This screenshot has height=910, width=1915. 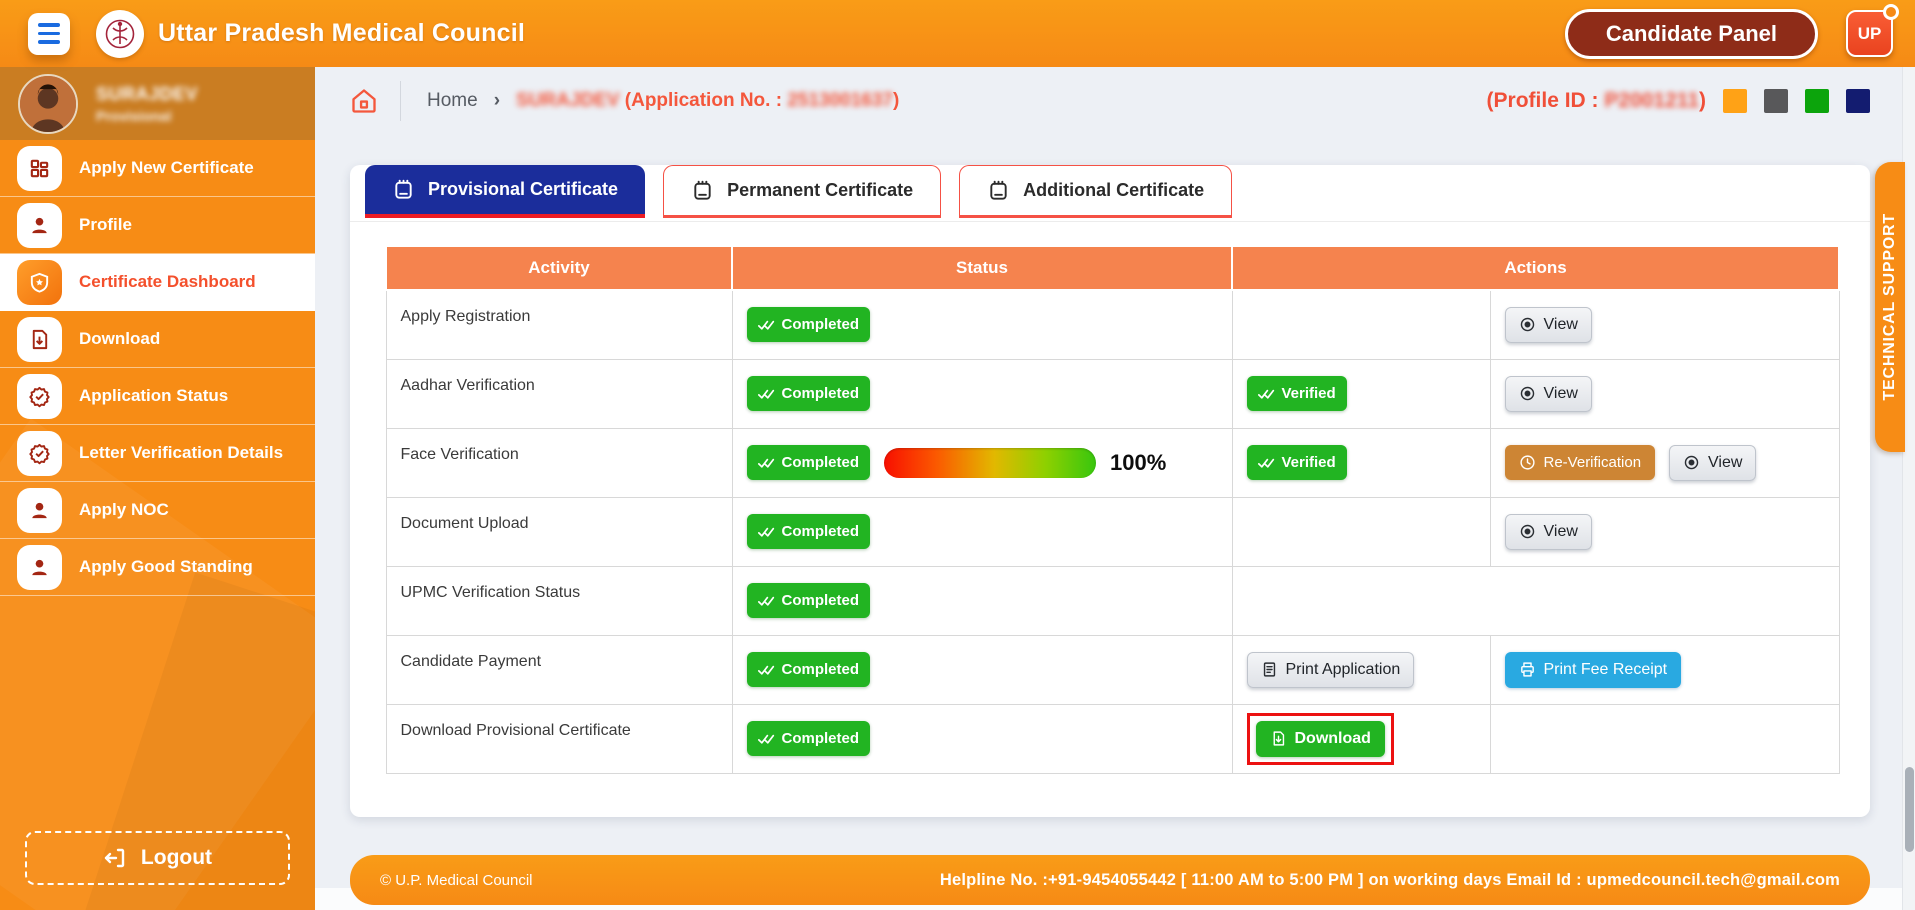 I want to click on technical-support-tab: TECHNICAL SUPPORT, so click(x=1890, y=307).